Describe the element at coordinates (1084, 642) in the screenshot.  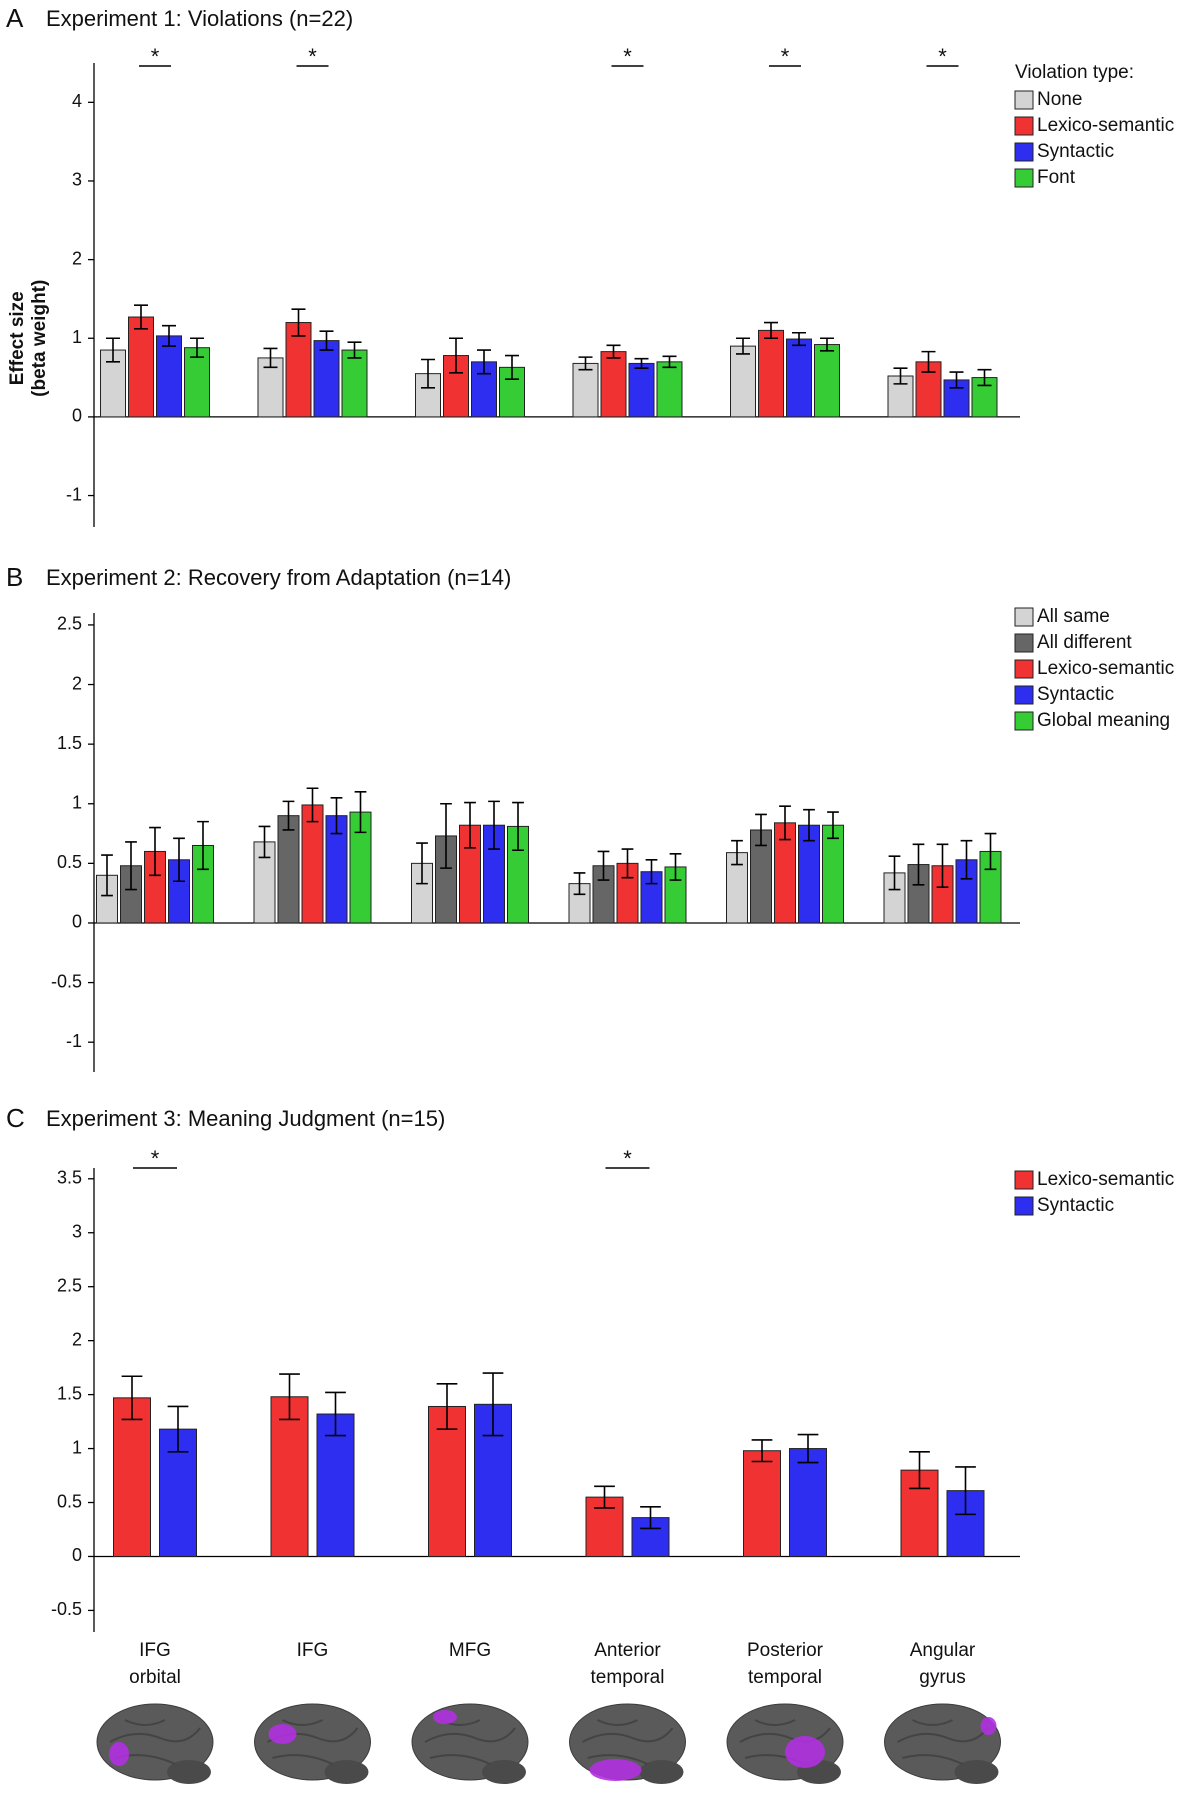
I see `legend-label: All different` at that location.